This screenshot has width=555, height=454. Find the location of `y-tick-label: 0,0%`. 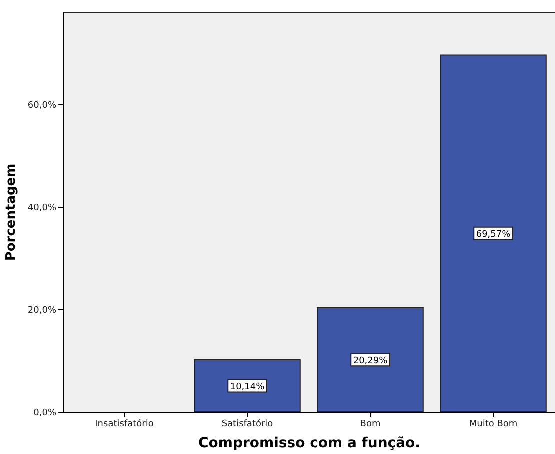

y-tick-label: 0,0% is located at coordinates (45, 413).